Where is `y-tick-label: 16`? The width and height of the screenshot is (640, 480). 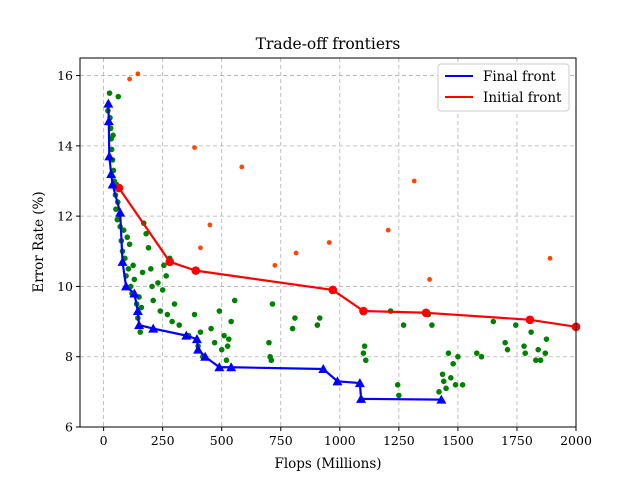
y-tick-label: 16 is located at coordinates (65, 75).